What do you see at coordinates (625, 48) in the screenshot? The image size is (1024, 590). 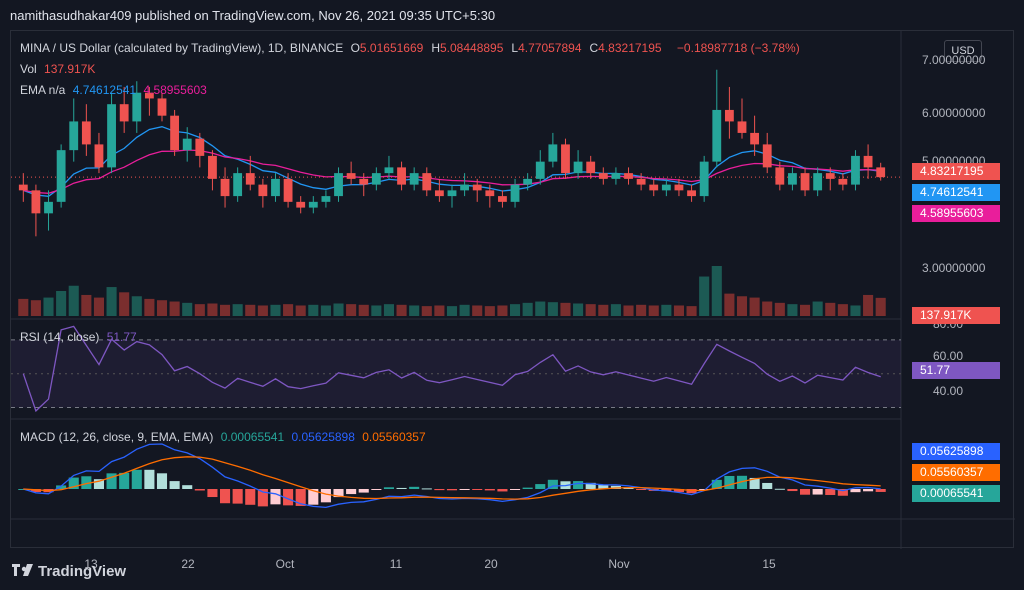 I see `legend-ohlc-c: C4.83217195` at bounding box center [625, 48].